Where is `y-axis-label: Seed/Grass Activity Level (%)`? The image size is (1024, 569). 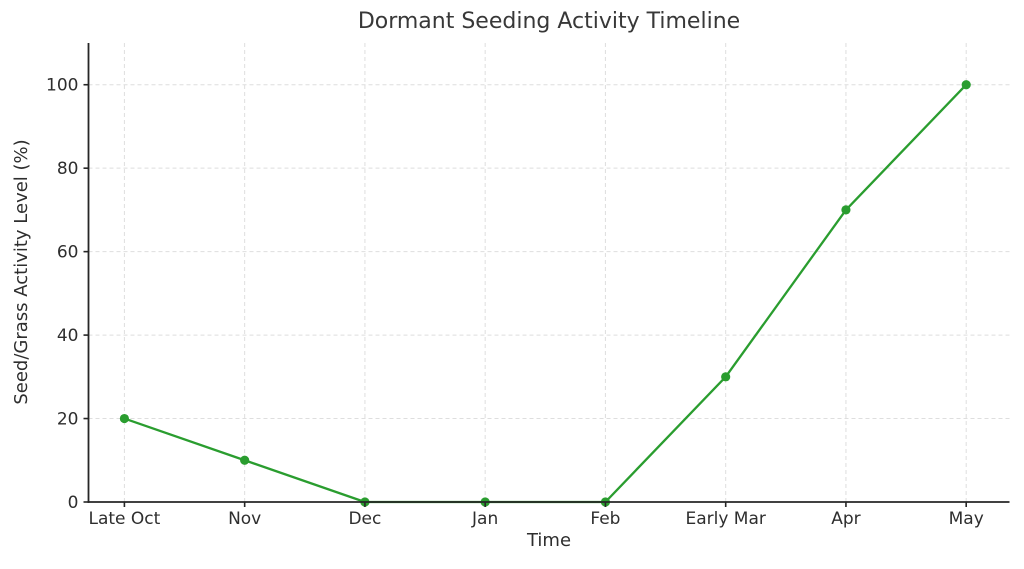 y-axis-label: Seed/Grass Activity Level (%) is located at coordinates (21, 272).